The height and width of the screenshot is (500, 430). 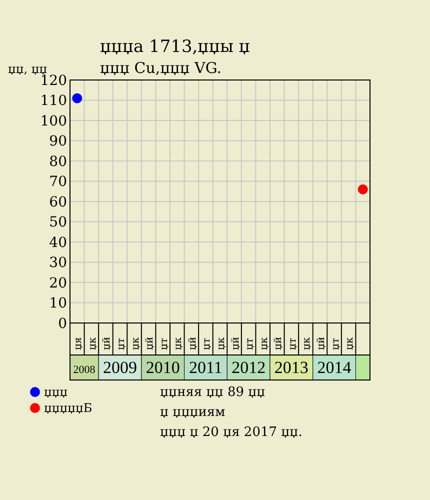 What do you see at coordinates (53, 101) in the screenshot?
I see `y-tick-label: 110` at bounding box center [53, 101].